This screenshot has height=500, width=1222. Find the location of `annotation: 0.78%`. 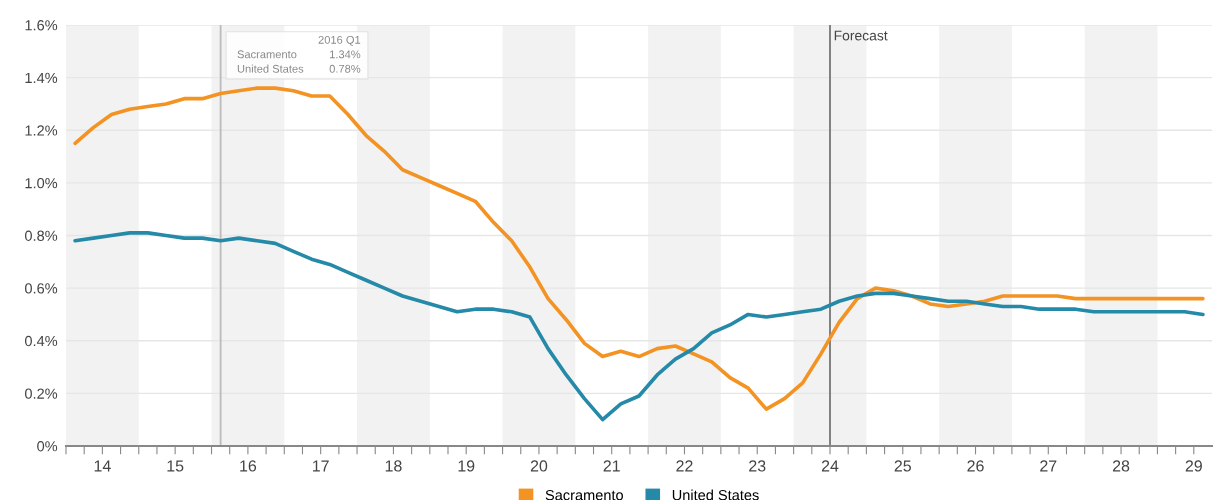

annotation: 0.78% is located at coordinates (345, 68).